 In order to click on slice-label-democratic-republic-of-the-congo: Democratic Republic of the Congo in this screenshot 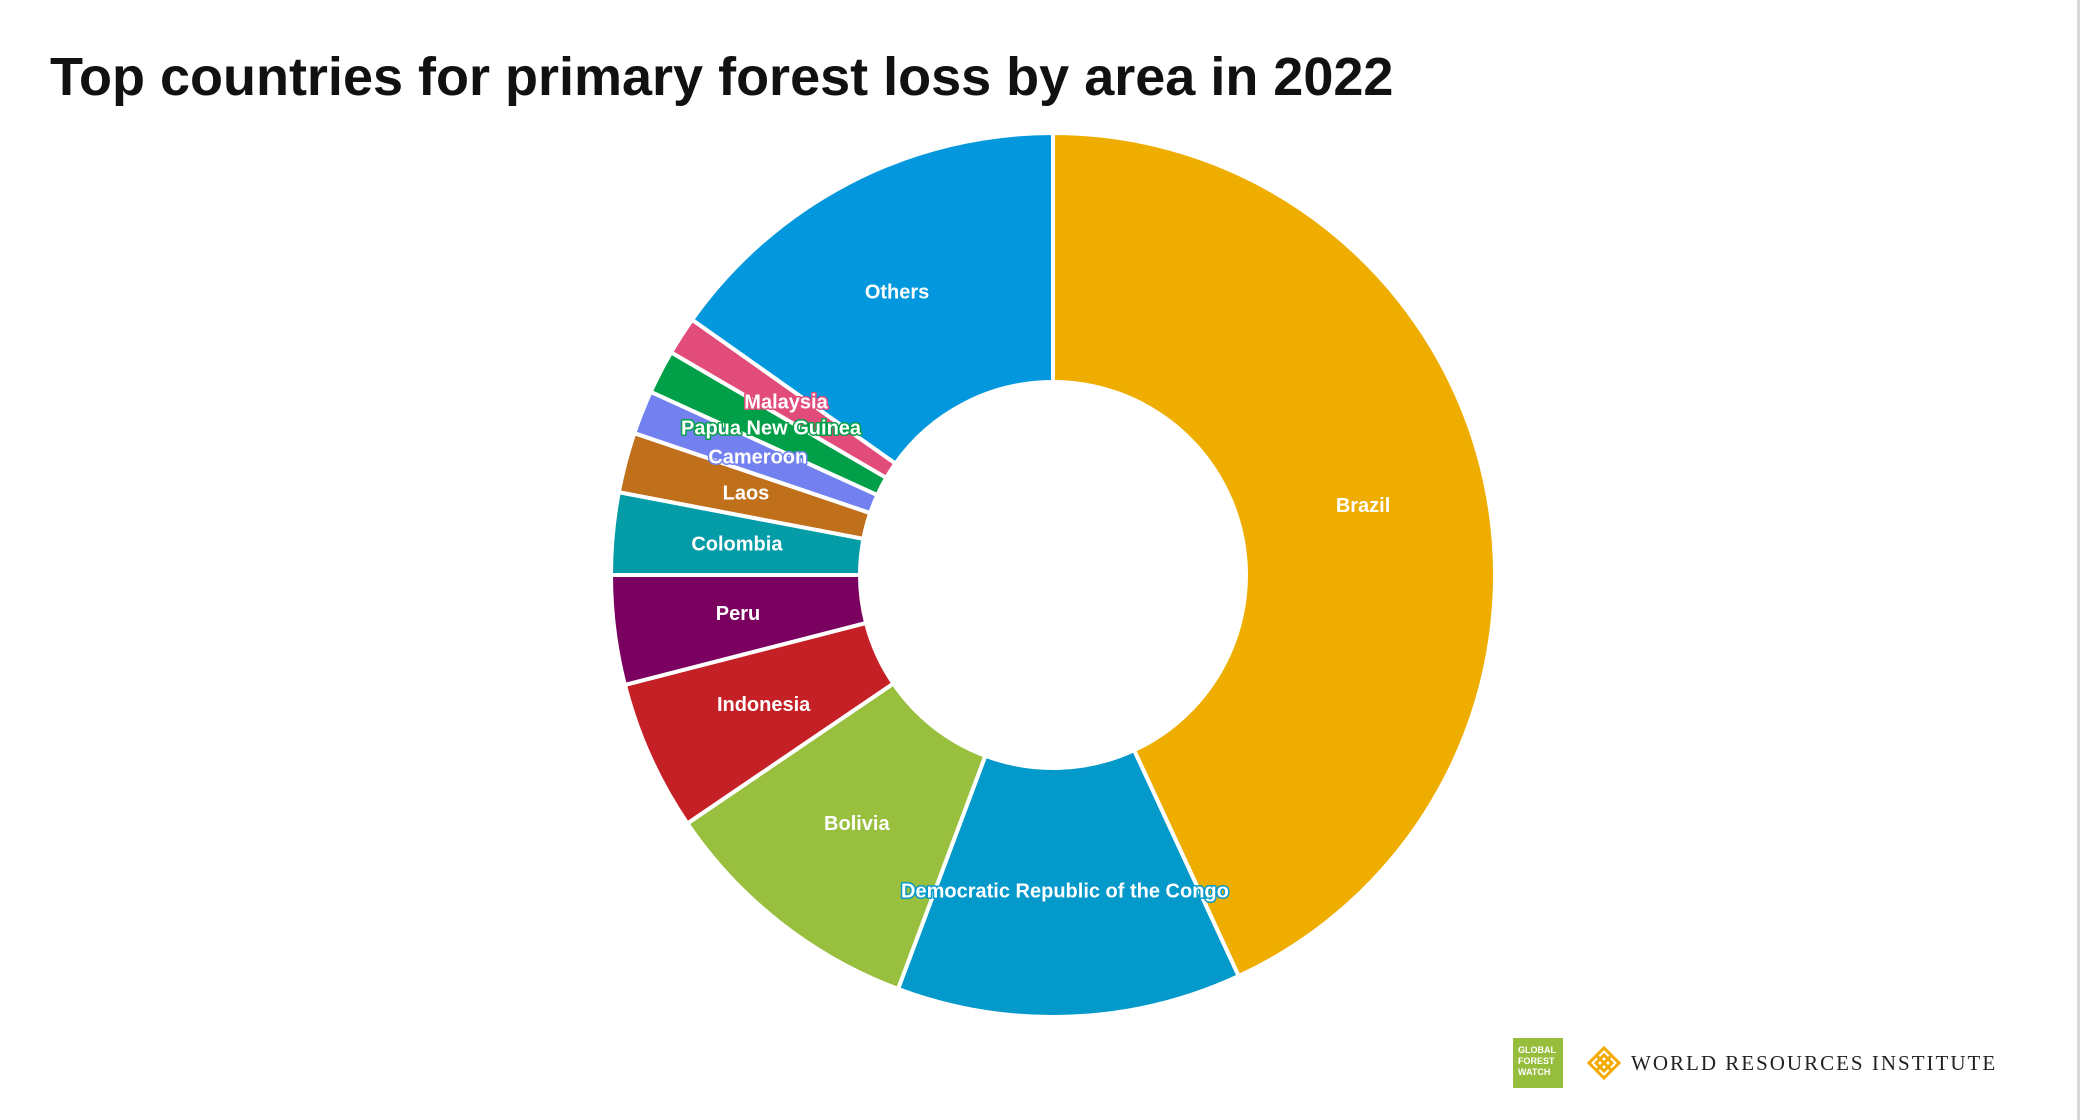, I will do `click(1065, 892)`.